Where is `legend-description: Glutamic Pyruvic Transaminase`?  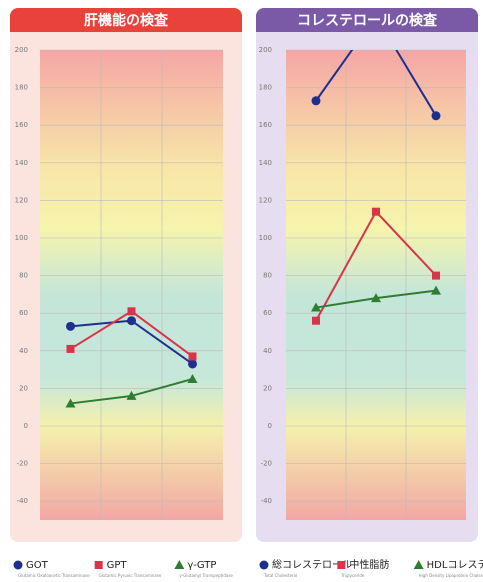
legend-description: Glutamic Pyruvic Transaminase is located at coordinates (130, 575).